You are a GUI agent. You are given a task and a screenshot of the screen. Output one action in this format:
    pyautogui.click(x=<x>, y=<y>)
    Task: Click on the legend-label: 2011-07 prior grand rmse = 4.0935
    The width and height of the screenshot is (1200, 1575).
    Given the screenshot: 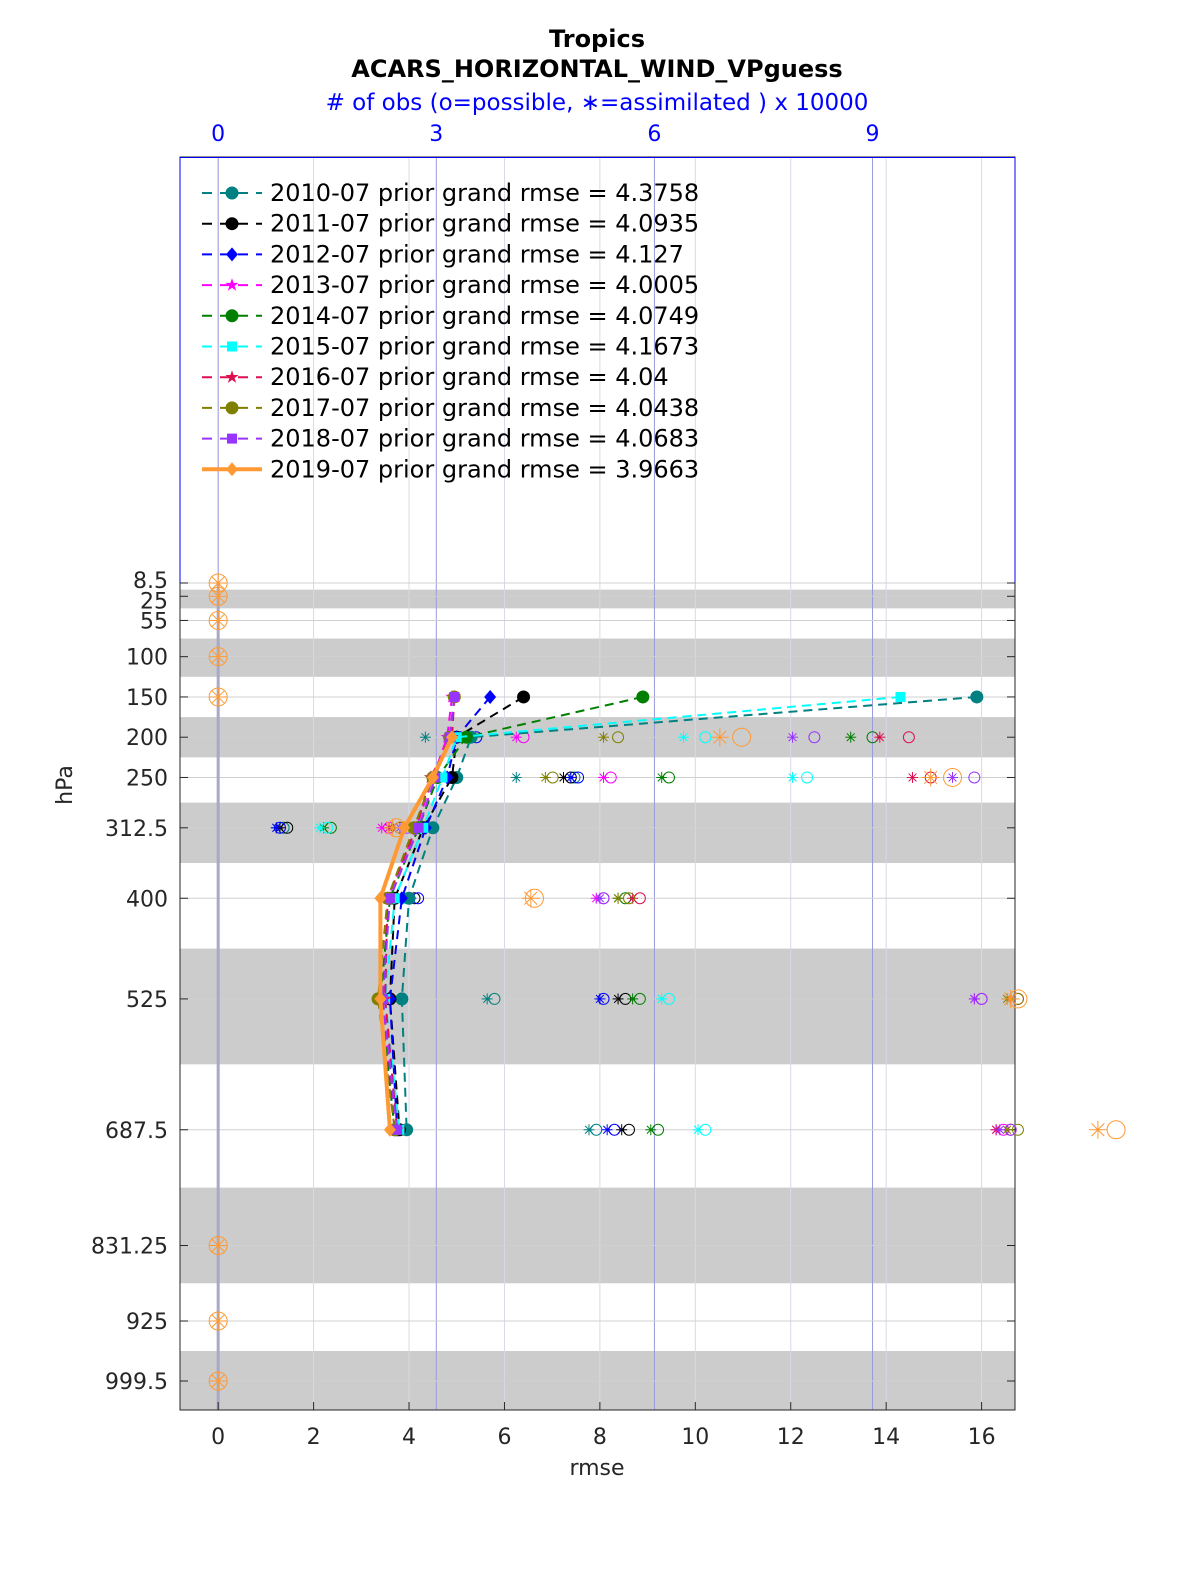 What is the action you would take?
    pyautogui.click(x=484, y=224)
    